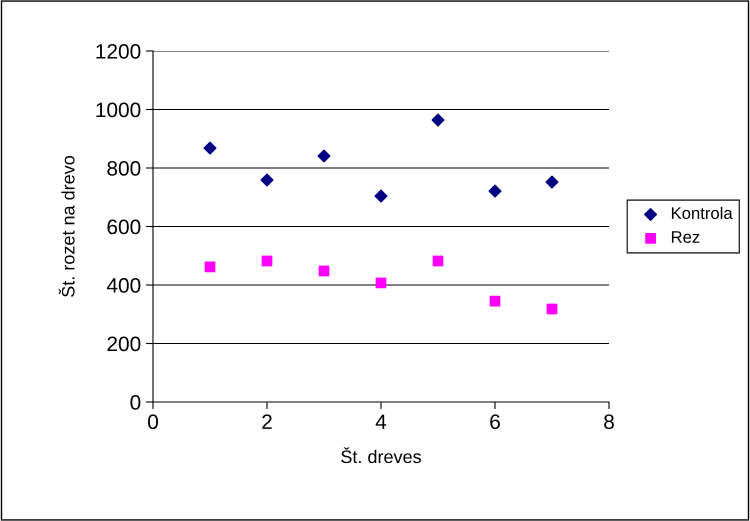 Image resolution: width=750 pixels, height=521 pixels. I want to click on y-tick-label: 200, so click(123, 344).